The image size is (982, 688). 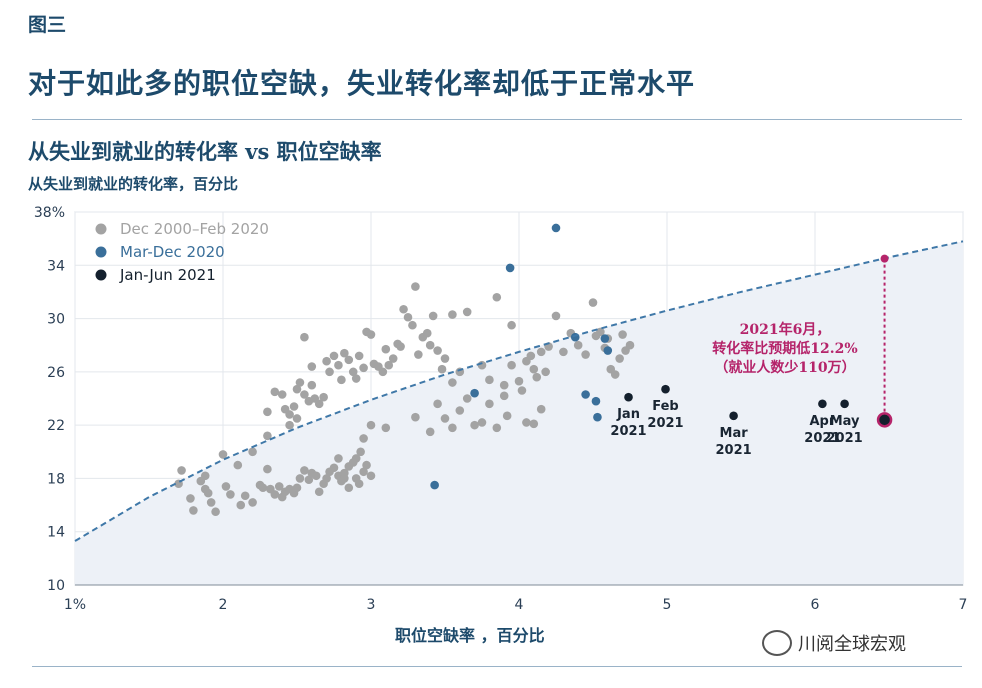 I want to click on x-tick-label: 3, so click(x=371, y=605).